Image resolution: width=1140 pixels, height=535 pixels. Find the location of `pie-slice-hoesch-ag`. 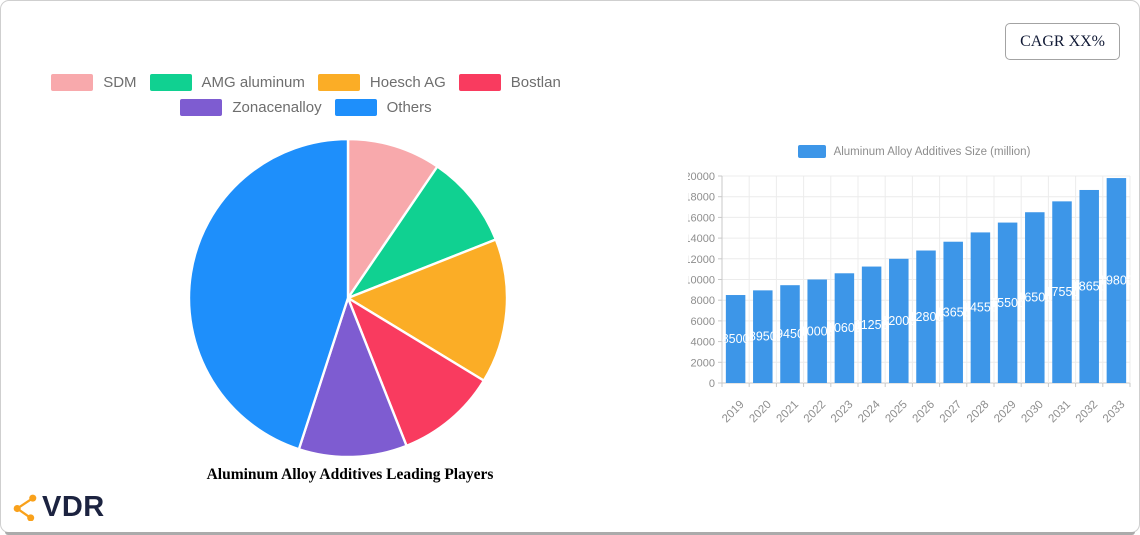

pie-slice-hoesch-ag is located at coordinates (427, 310).